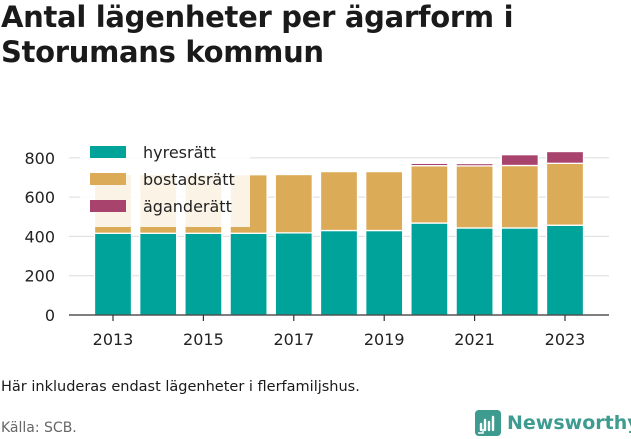 The height and width of the screenshot is (439, 631). What do you see at coordinates (187, 206) in the screenshot?
I see `legend-label: äganderätt` at bounding box center [187, 206].